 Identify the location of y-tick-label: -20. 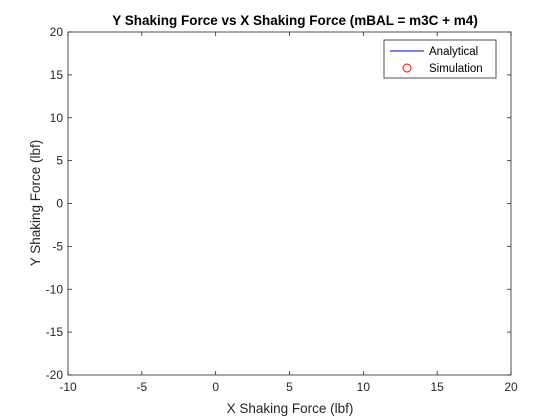
(55, 375).